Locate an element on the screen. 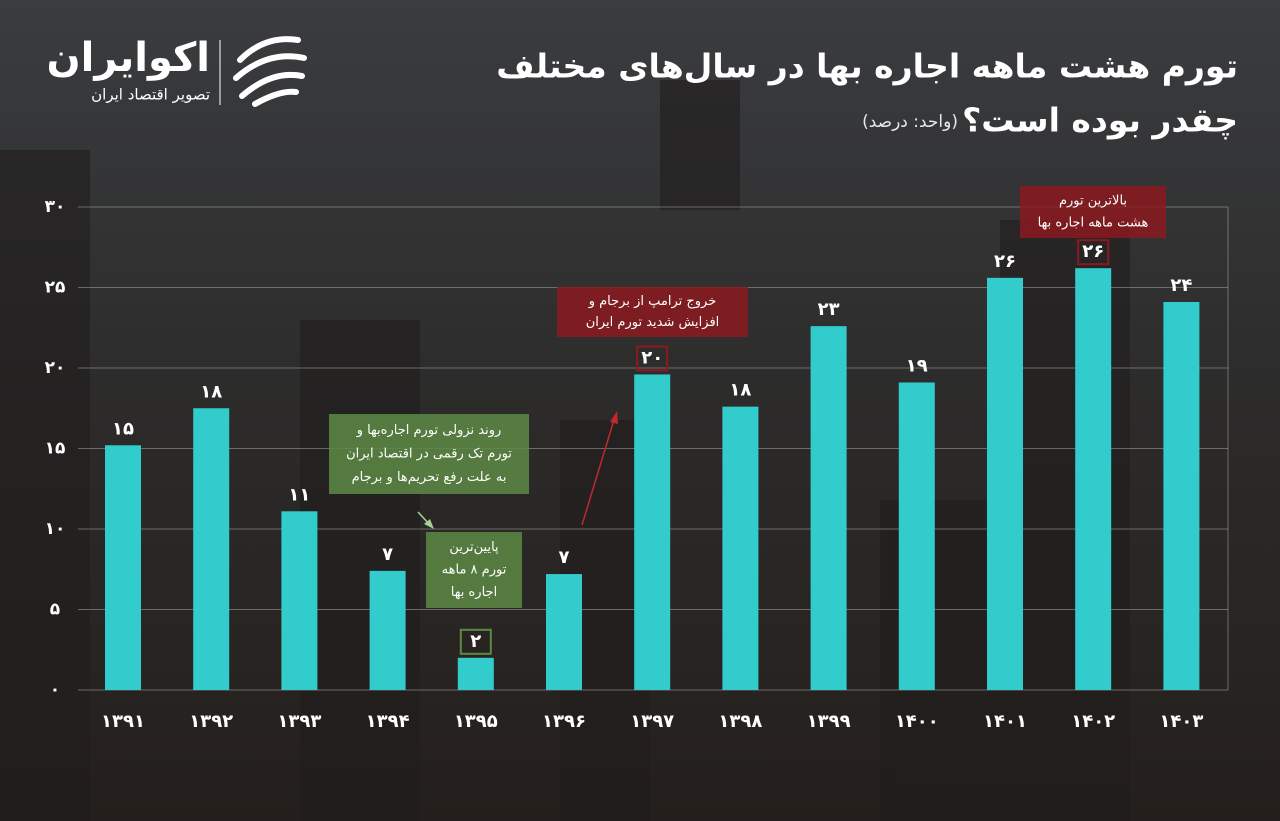 This screenshot has width=1280, height=821. logo-icon is located at coordinates (270, 71).